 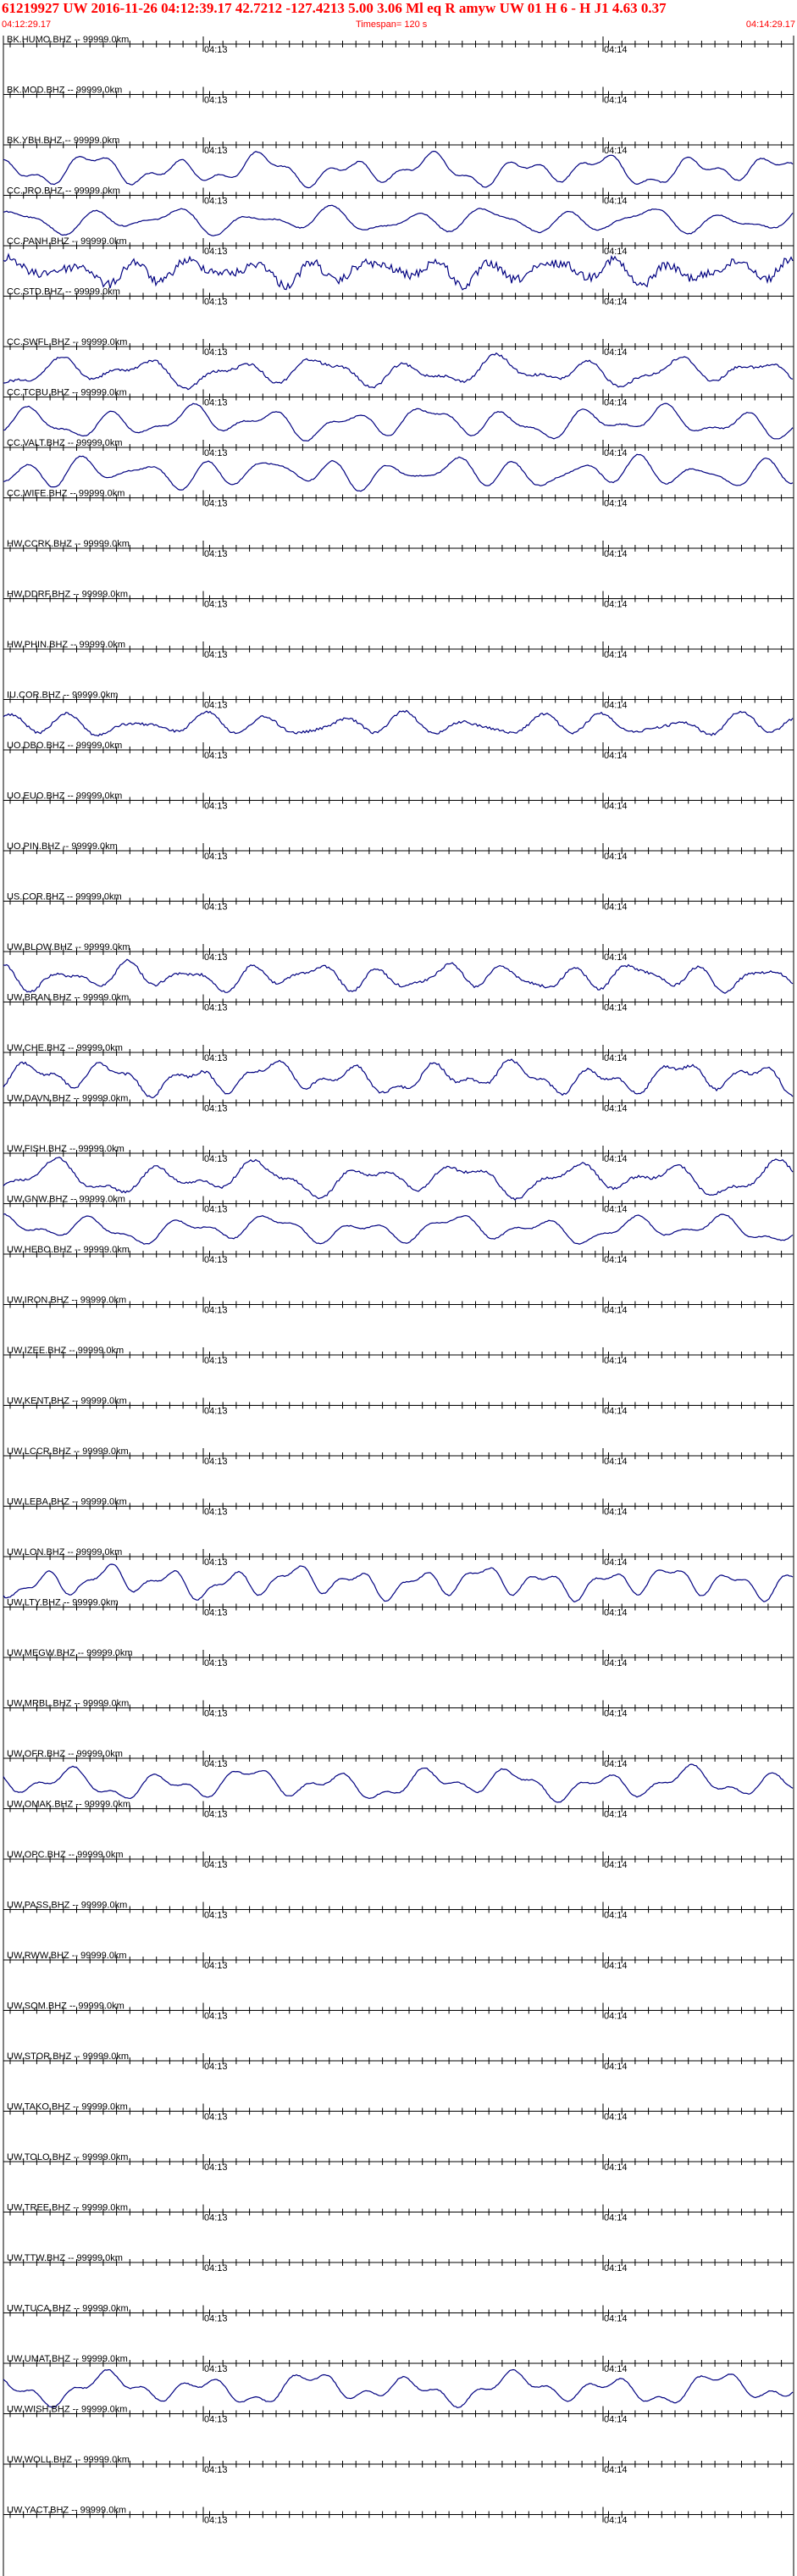 I want to click on station-panel: 04:13 04:14 UW.OMAK.BHZ -- 99999.0km, so click(x=398, y=1810).